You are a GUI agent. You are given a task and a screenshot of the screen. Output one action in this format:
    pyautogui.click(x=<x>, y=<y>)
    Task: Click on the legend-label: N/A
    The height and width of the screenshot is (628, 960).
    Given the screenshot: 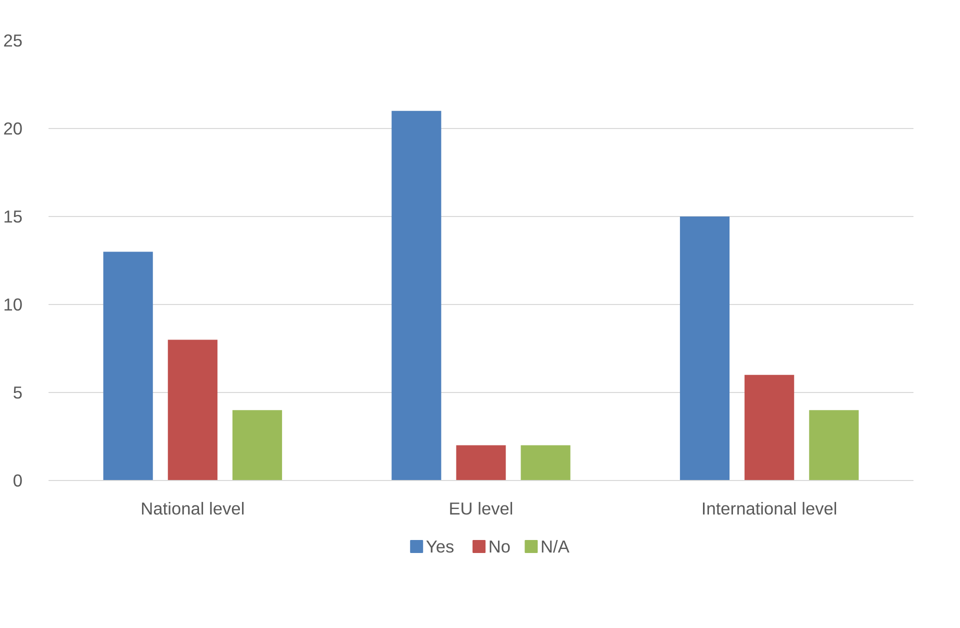 What is the action you would take?
    pyautogui.click(x=555, y=546)
    